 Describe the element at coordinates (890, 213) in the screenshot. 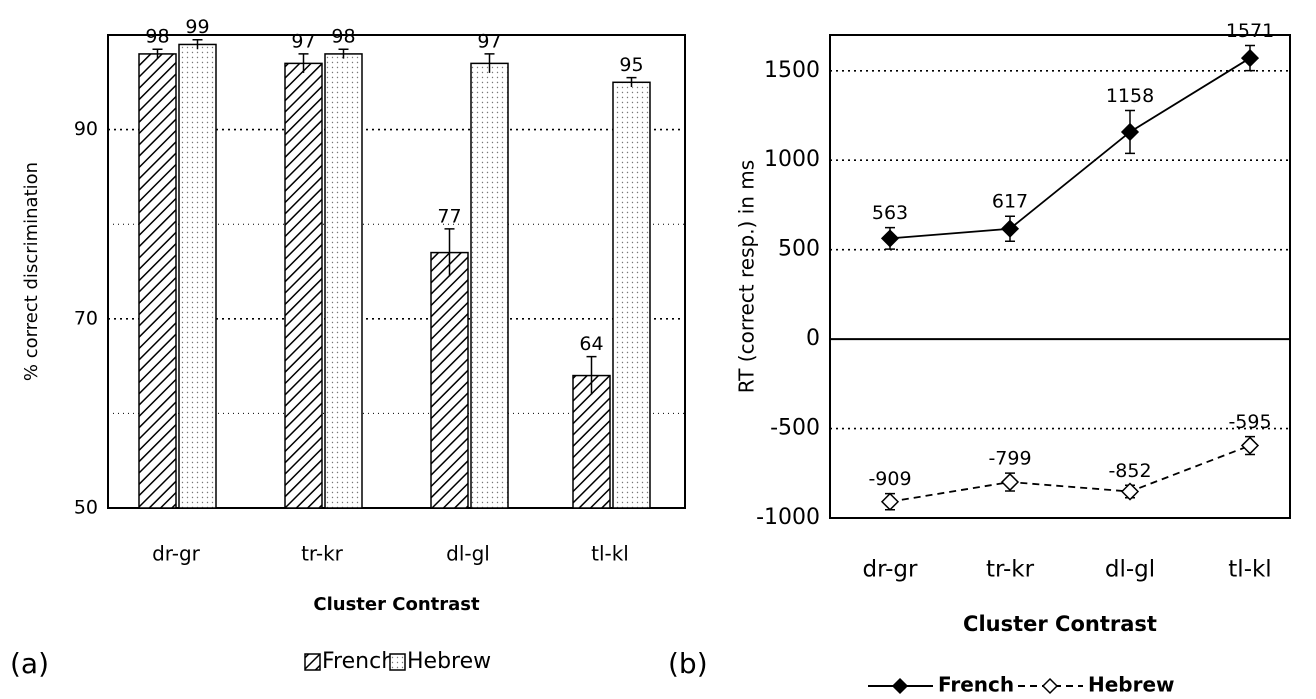

I see `data-label: 563` at that location.